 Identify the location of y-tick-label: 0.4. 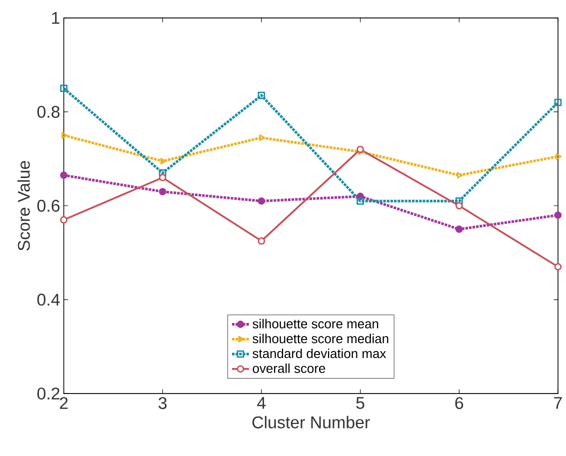
(48, 299).